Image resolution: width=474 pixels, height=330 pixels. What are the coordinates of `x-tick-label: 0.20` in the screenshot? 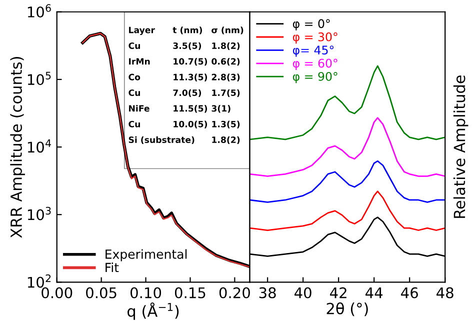 It's located at (234, 292).